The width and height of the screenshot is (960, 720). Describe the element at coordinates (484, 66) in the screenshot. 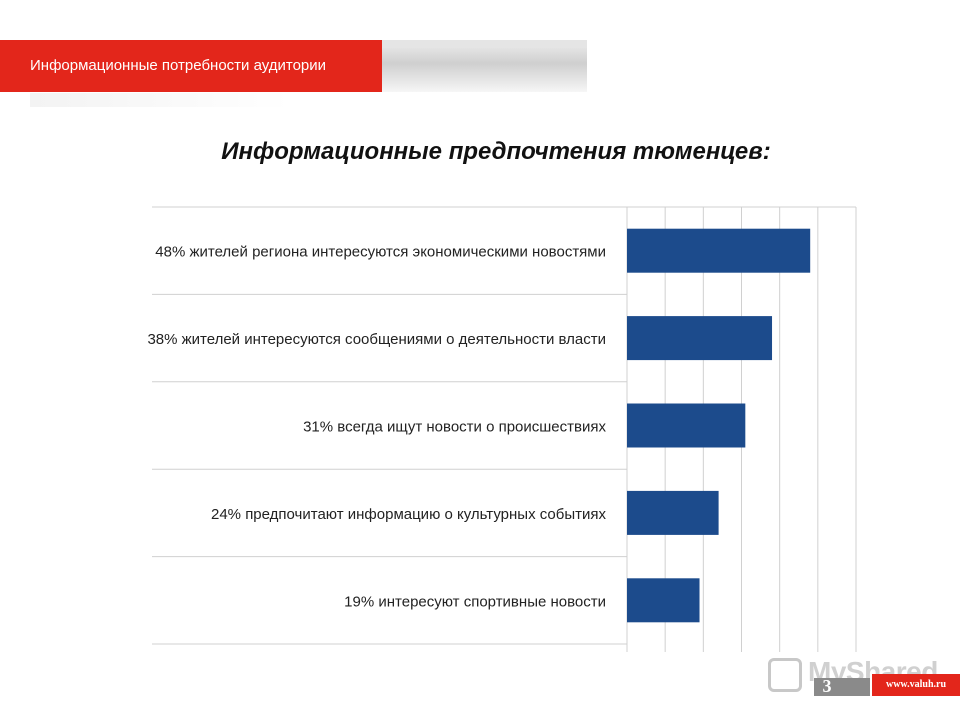

I see `header-gradient-band` at that location.